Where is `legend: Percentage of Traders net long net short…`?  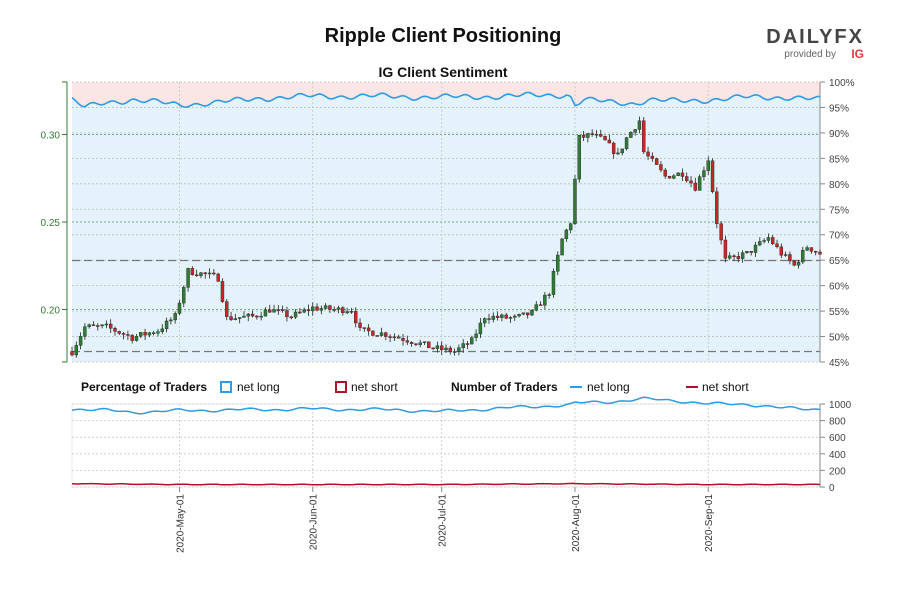
legend: Percentage of Traders net long net short… is located at coordinates (415, 387).